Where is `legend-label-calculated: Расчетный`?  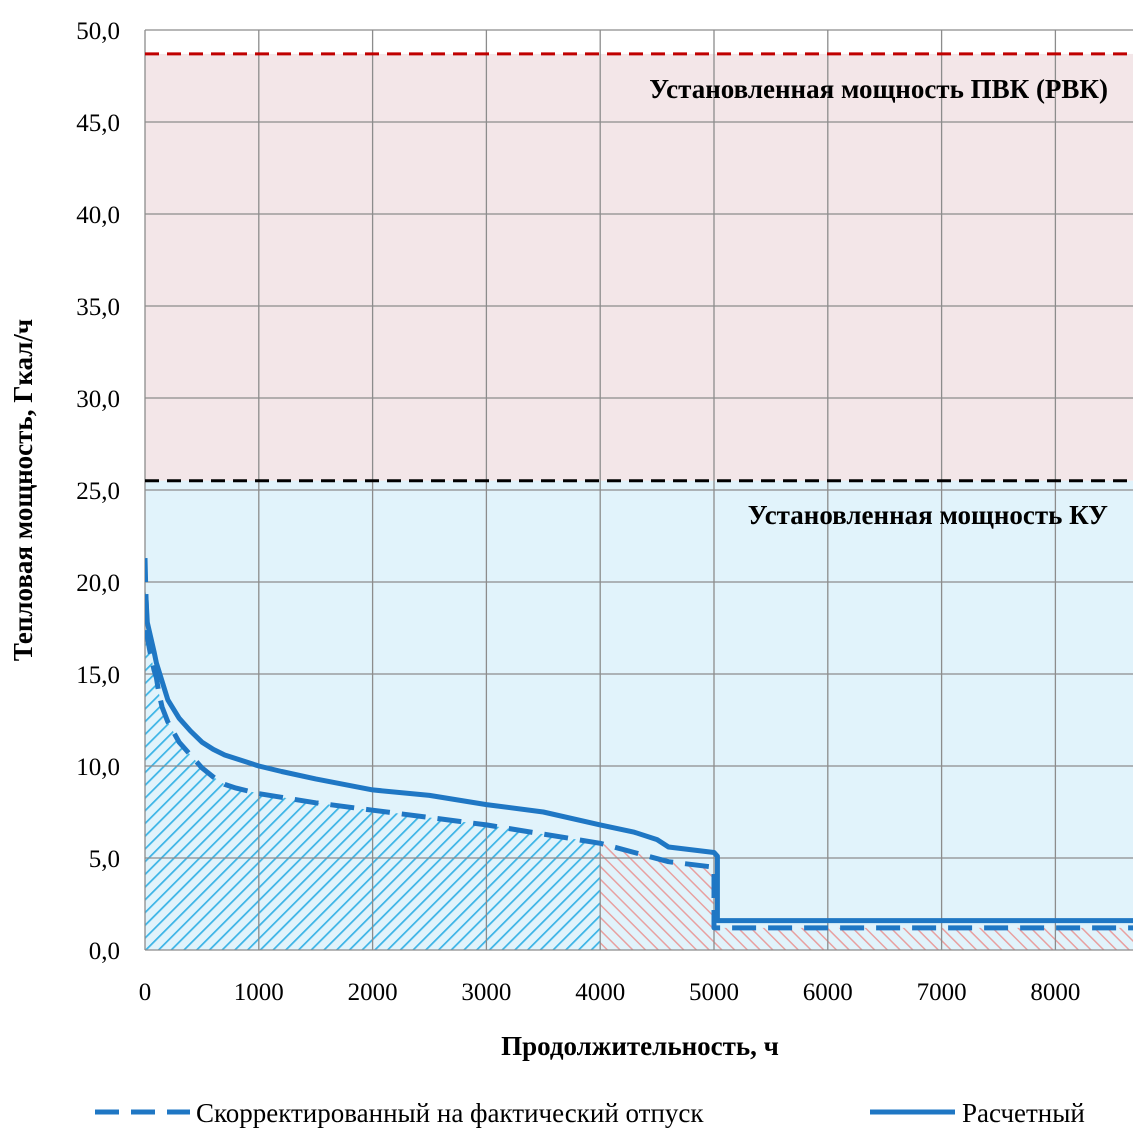
legend-label-calculated: Расчетный is located at coordinates (1023, 1113).